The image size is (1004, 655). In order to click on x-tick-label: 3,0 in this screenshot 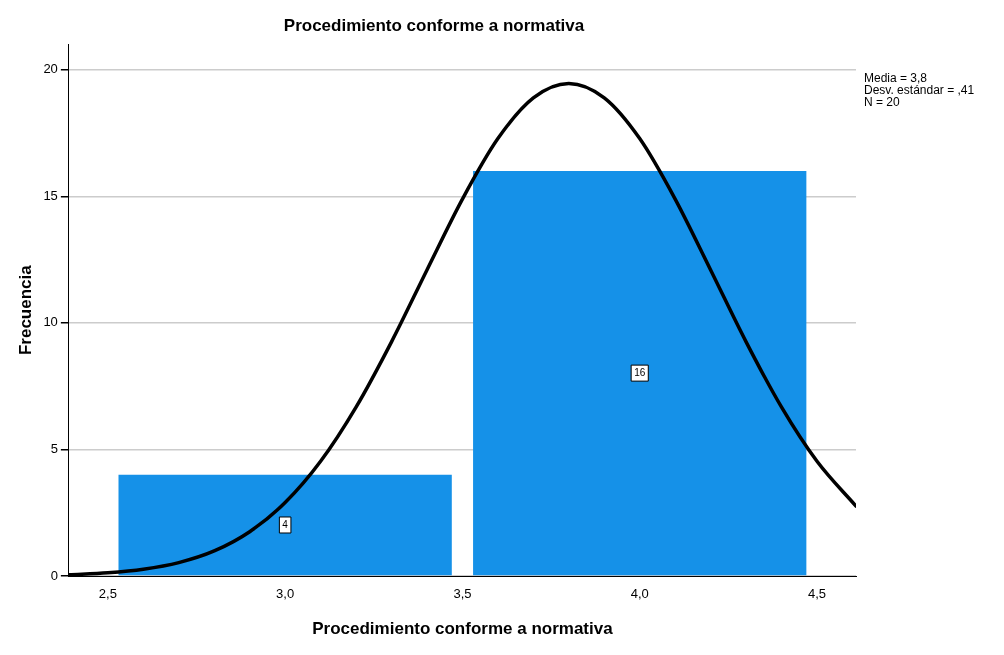, I will do `click(285, 594)`.